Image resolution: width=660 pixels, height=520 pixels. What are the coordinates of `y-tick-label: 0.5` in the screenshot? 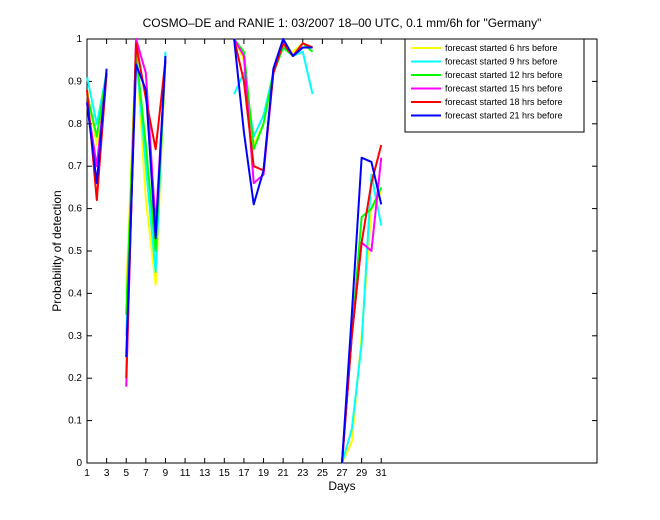 It's located at (75, 251).